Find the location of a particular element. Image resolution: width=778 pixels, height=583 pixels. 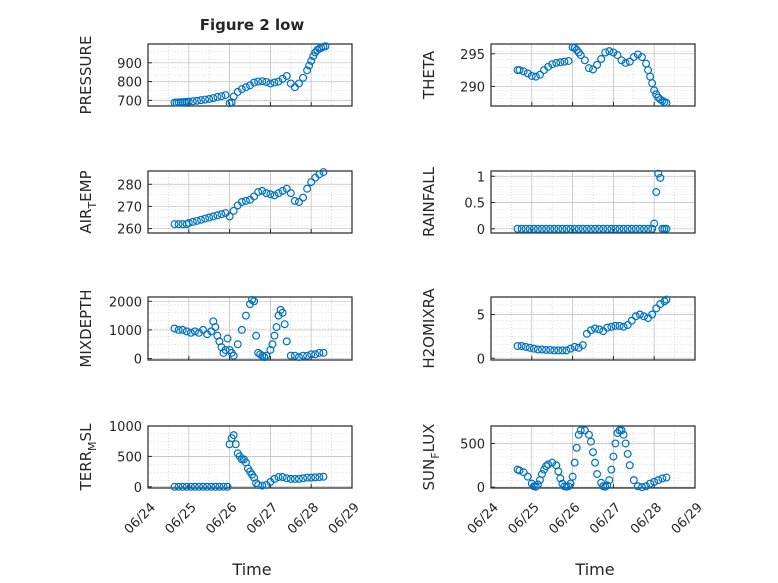

y-tick-label: 700 is located at coordinates (129, 101).